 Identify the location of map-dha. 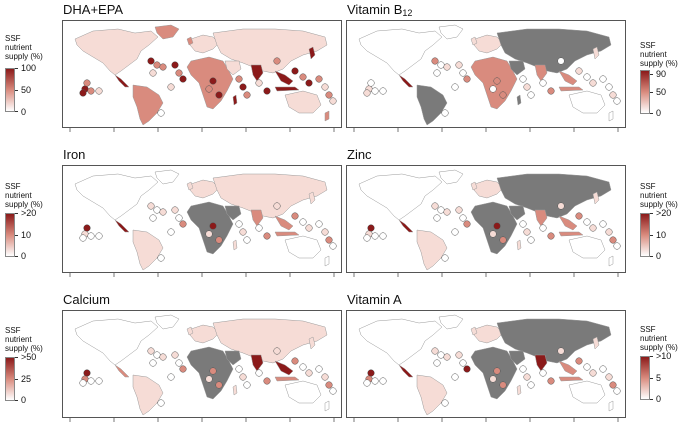
(202, 74).